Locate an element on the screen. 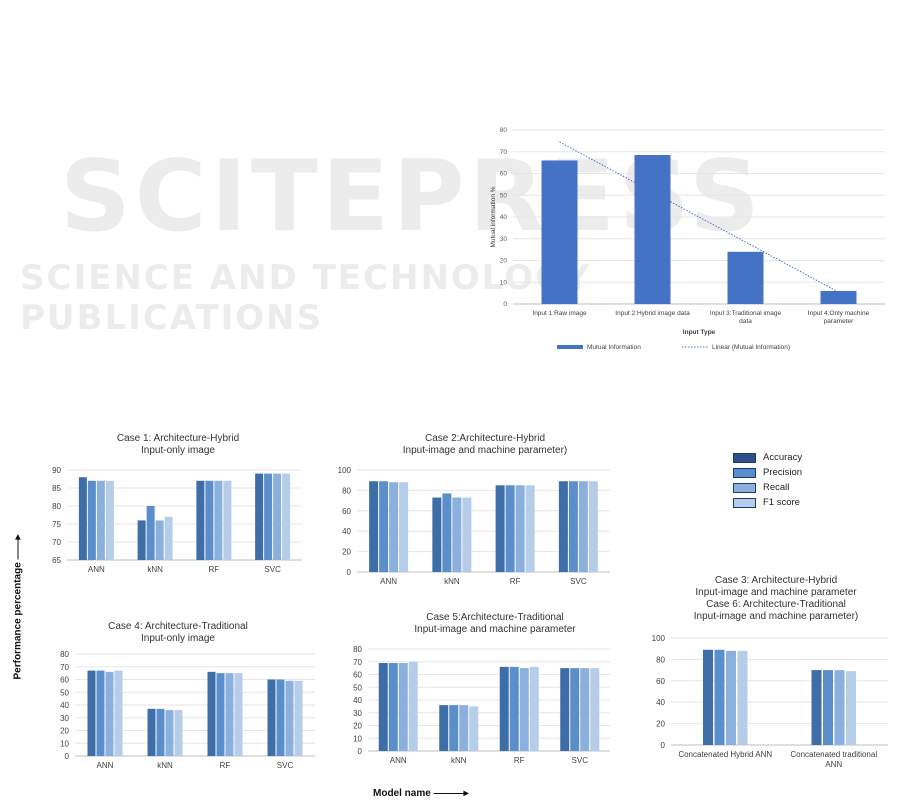 The height and width of the screenshot is (802, 901). mi-category-label: parameter is located at coordinates (839, 321).